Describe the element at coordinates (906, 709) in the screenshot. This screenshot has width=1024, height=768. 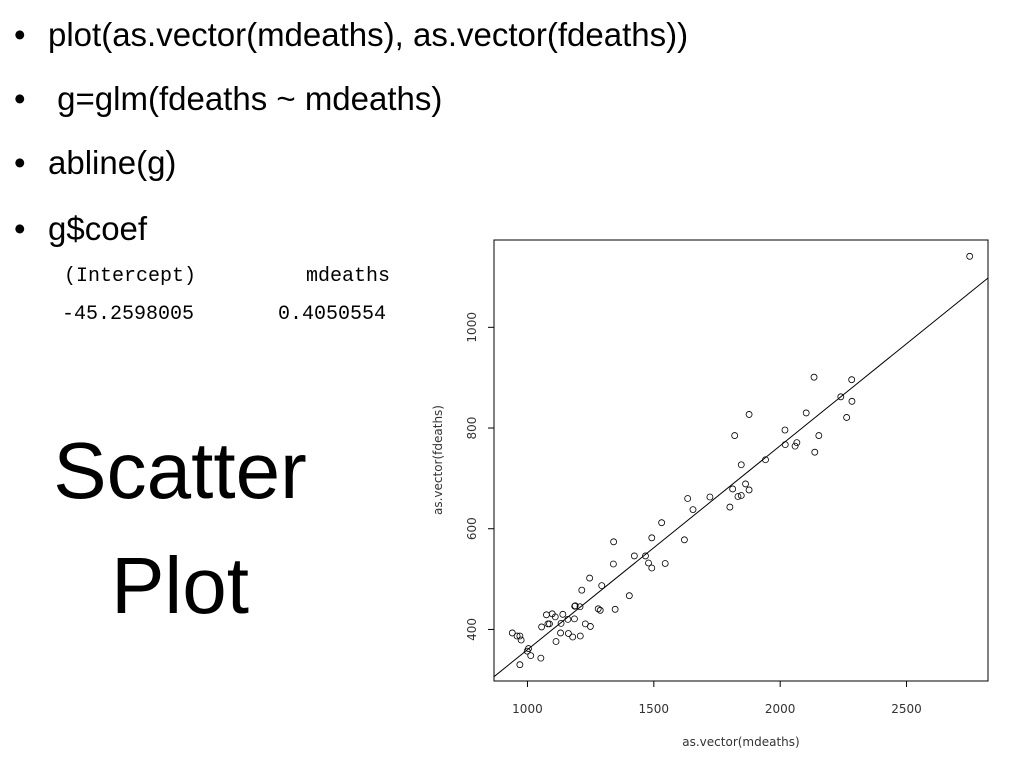
I see `x-tick-label: 2500` at that location.